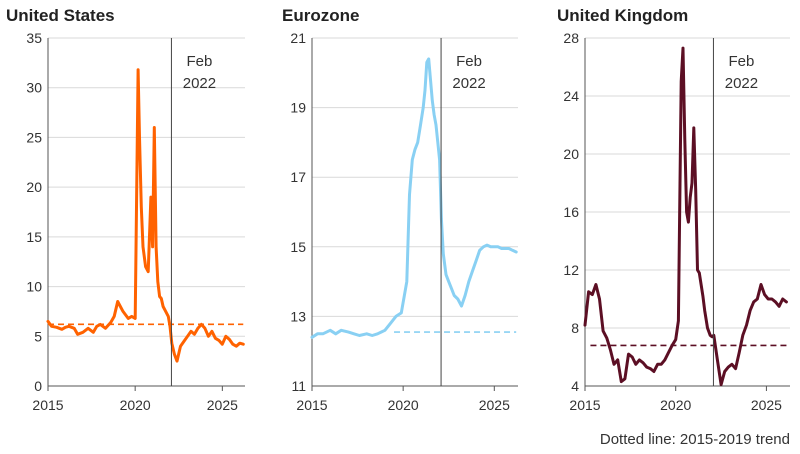 This screenshot has height=454, width=800. Describe the element at coordinates (623, 15) in the screenshot. I see `uk-chart-title: United Kingdom` at that location.